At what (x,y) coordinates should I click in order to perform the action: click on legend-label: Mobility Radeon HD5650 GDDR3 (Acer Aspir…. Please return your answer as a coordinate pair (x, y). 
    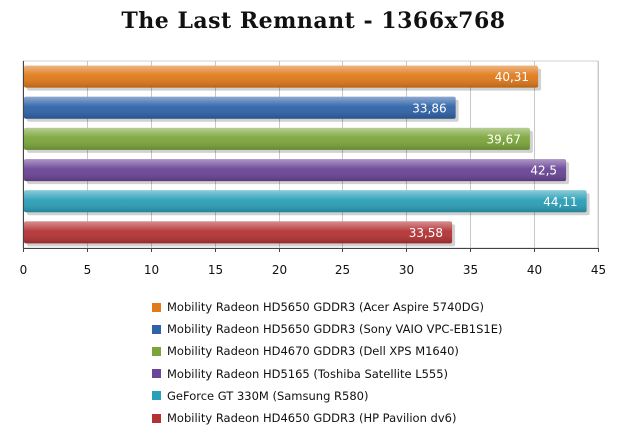
    Looking at the image, I should click on (325, 307).